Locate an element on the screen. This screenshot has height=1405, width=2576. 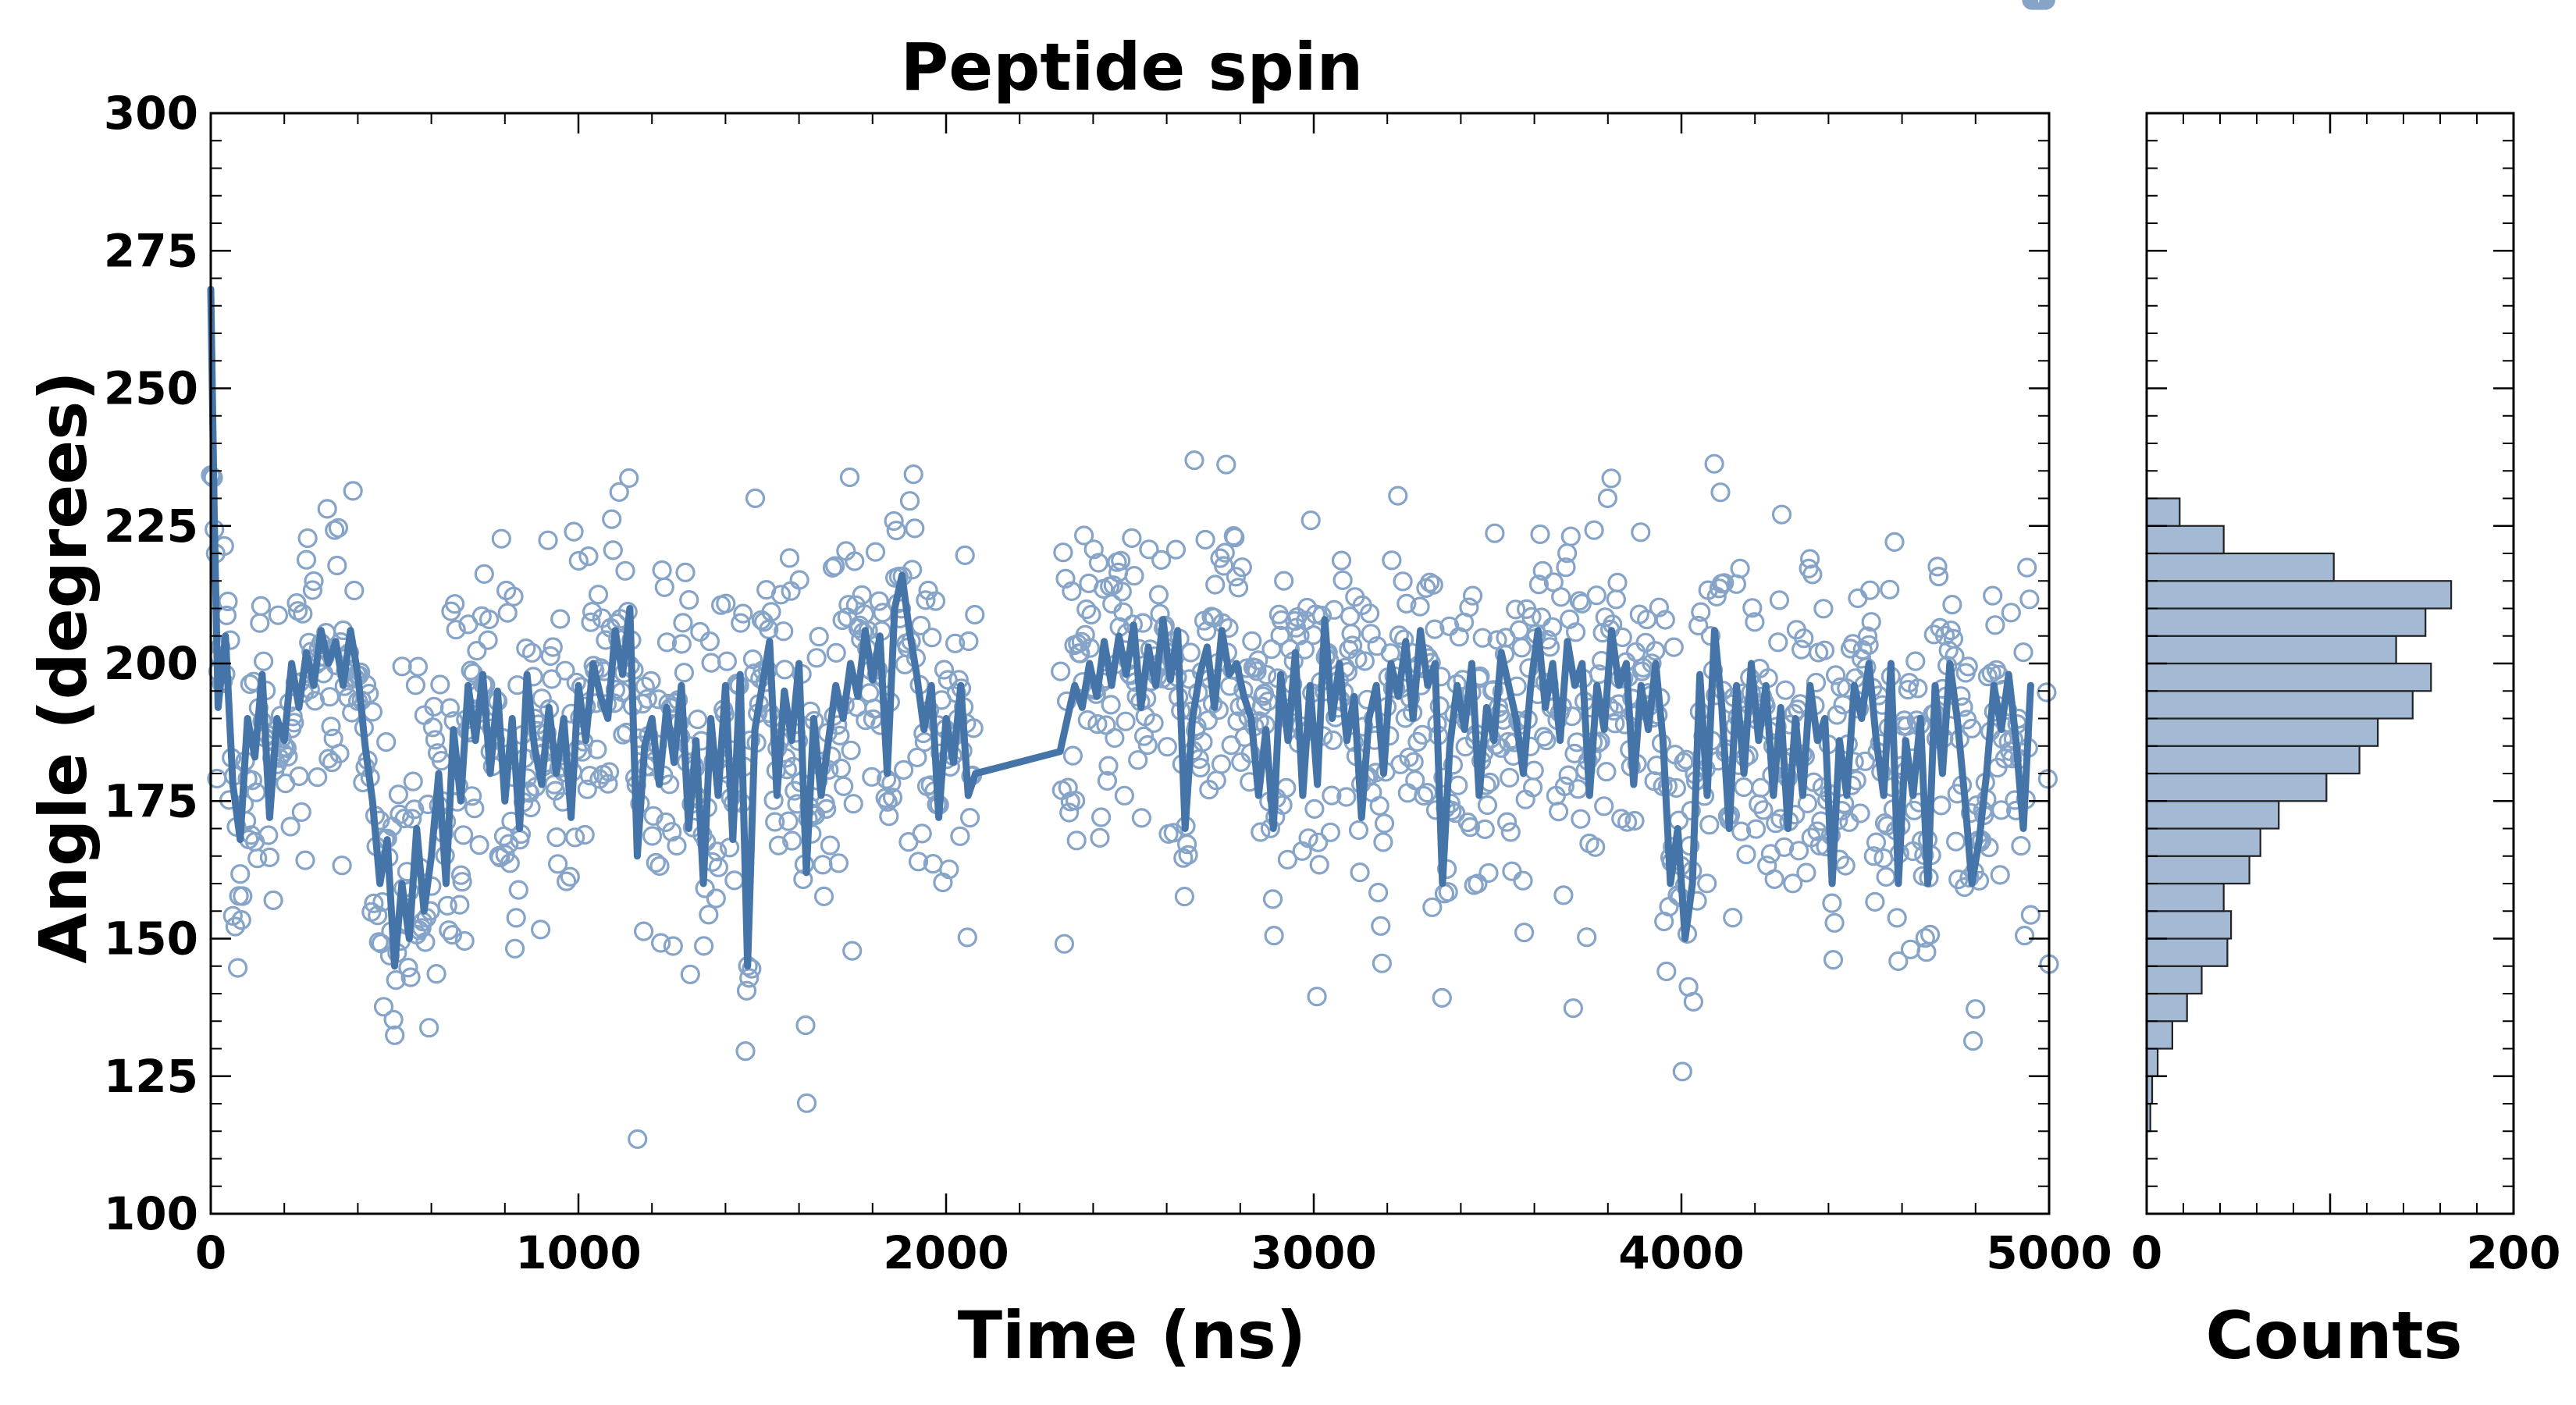
y-tick-label: 125 is located at coordinates (151, 1077).